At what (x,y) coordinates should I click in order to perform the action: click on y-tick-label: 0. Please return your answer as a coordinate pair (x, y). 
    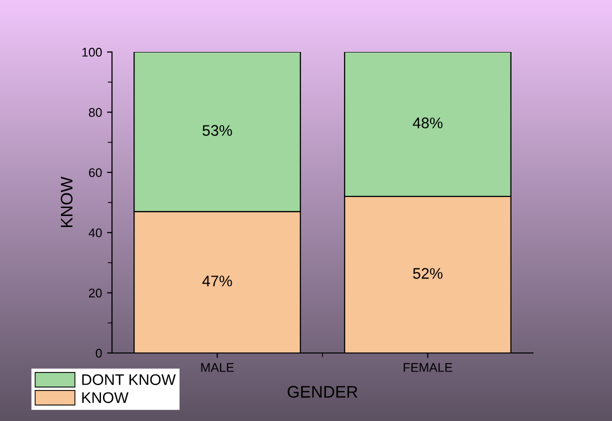
    Looking at the image, I should click on (99, 353).